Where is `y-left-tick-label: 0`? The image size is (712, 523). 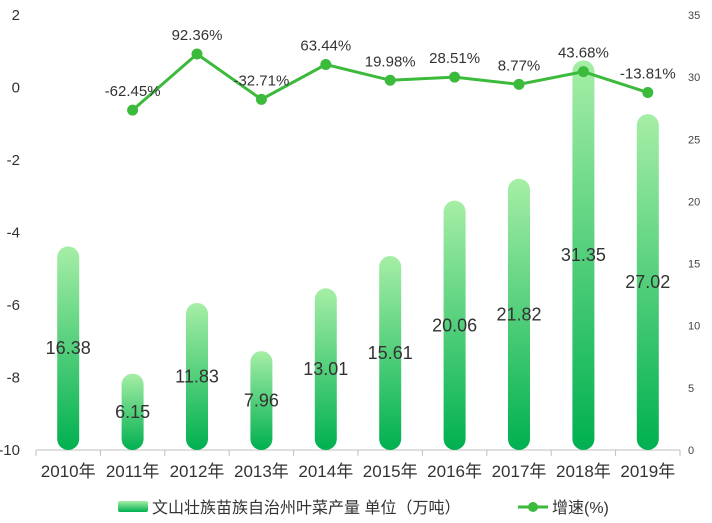 y-left-tick-label: 0 is located at coordinates (16, 88).